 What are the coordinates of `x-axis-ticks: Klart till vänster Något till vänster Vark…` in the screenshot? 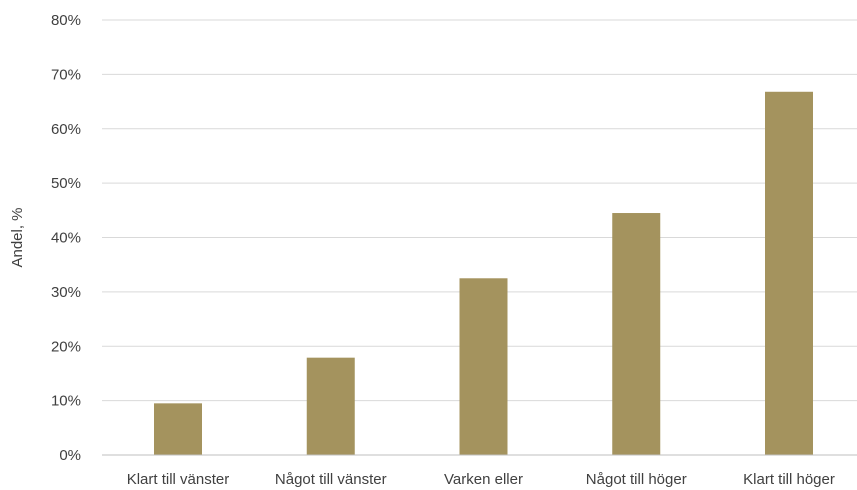 It's located at (481, 479).